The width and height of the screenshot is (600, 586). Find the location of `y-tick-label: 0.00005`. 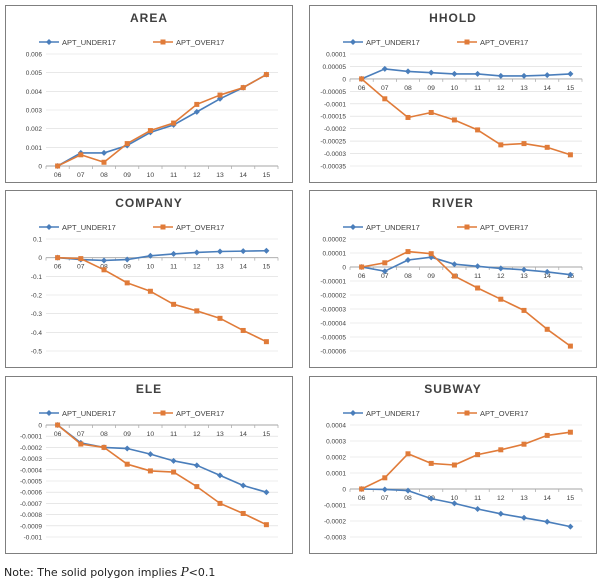

y-tick-label: 0.00005 is located at coordinates (335, 67).